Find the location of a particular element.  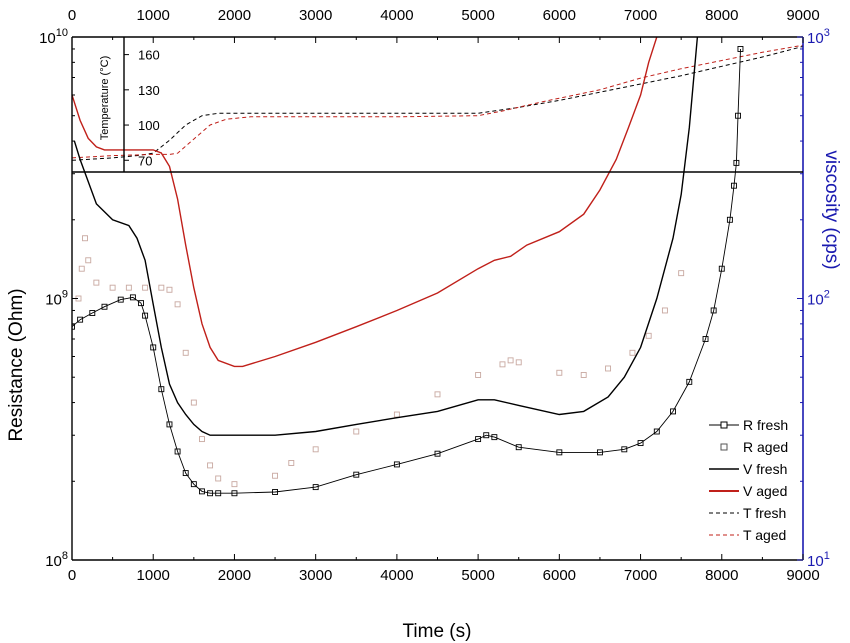

x-tick-label-top: 9000 is located at coordinates (802, 15).